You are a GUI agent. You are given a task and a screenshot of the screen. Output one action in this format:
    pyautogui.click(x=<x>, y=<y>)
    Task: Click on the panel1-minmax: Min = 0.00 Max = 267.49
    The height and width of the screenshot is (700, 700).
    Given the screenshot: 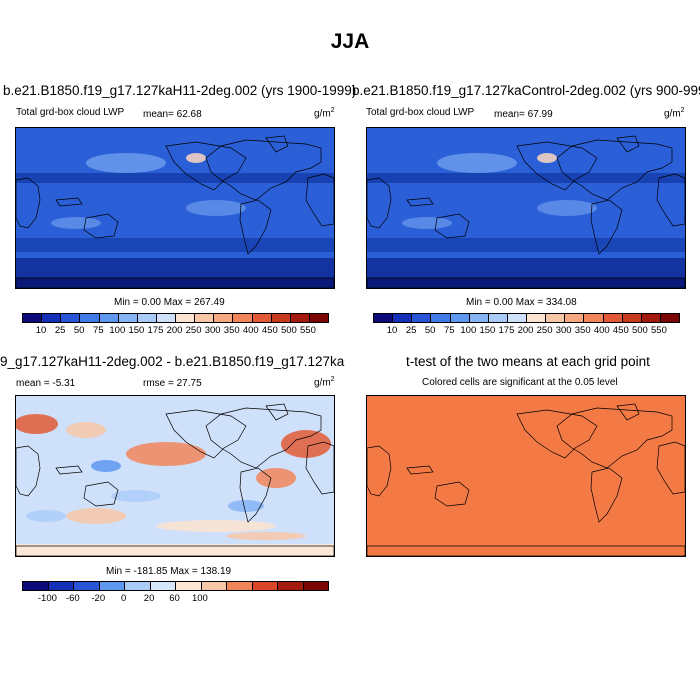 What is the action you would take?
    pyautogui.click(x=169, y=302)
    